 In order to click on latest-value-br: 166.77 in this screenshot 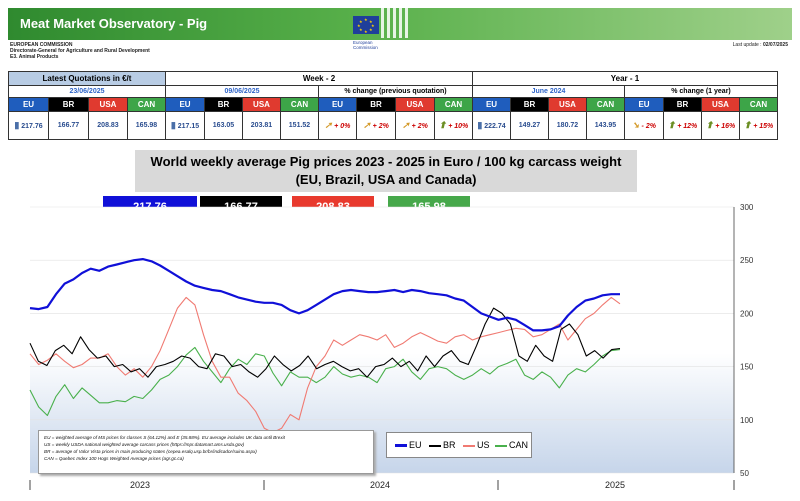, I will do `click(68, 125)`.